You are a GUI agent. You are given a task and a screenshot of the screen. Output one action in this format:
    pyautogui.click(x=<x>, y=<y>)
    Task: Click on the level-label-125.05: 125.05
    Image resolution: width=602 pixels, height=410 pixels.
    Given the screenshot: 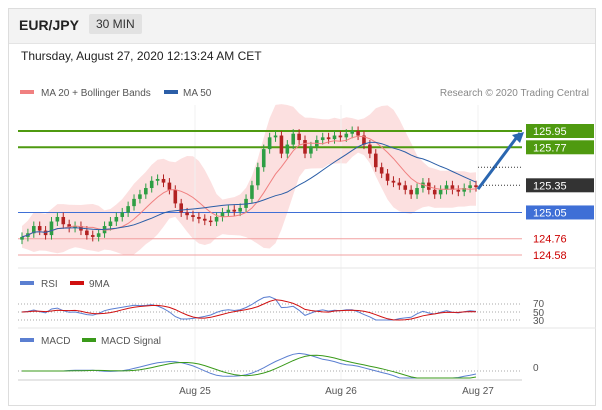 What is the action you would take?
    pyautogui.click(x=550, y=213)
    